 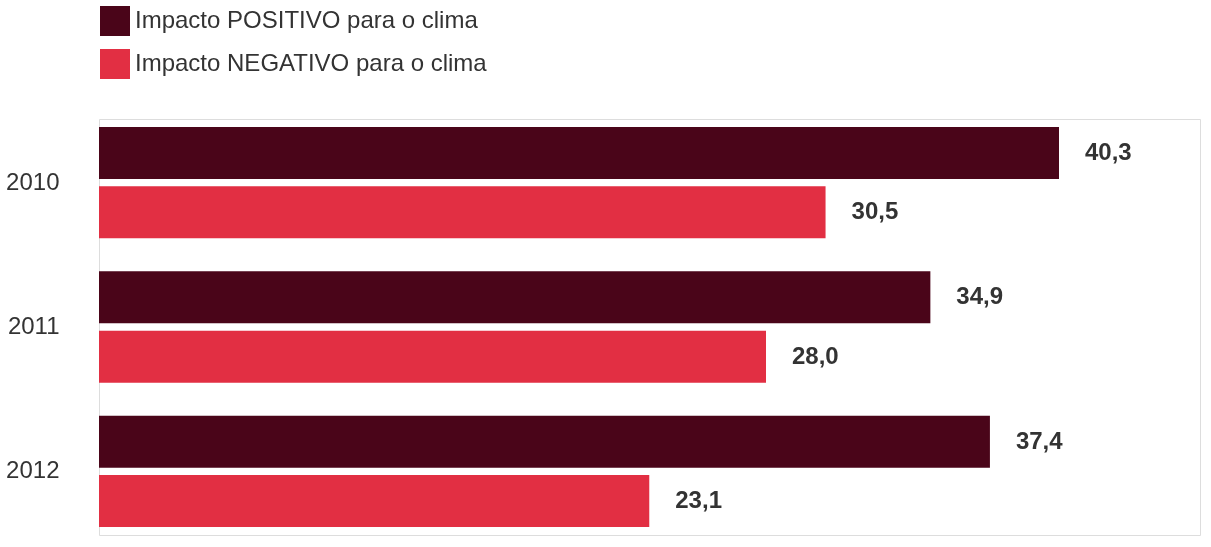 I want to click on data-label: 23,1, so click(x=698, y=500).